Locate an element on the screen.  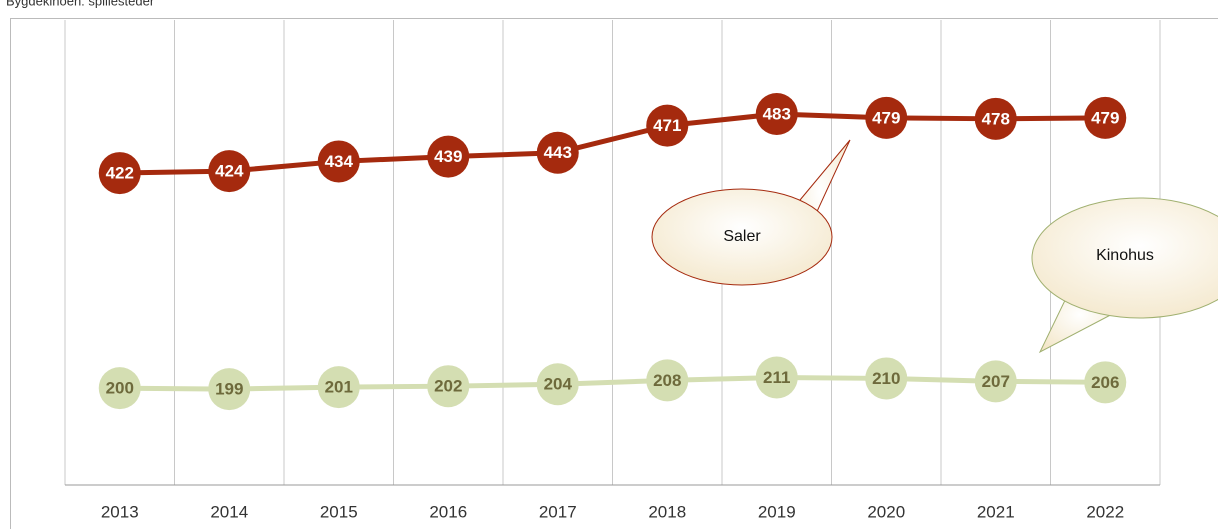
data-label: 434 is located at coordinates (339, 161).